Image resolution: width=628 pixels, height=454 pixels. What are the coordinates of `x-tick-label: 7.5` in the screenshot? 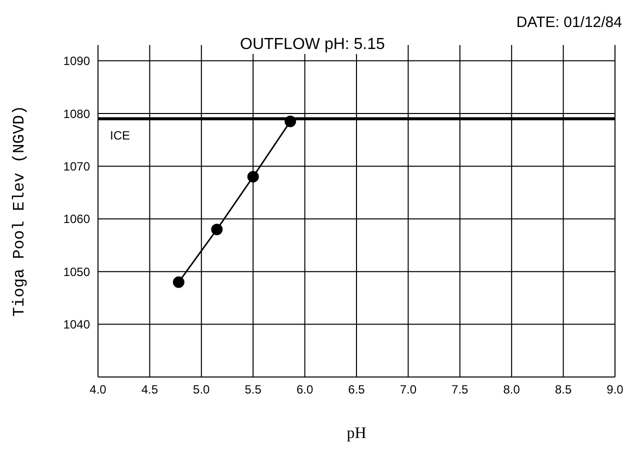 It's located at (460, 389).